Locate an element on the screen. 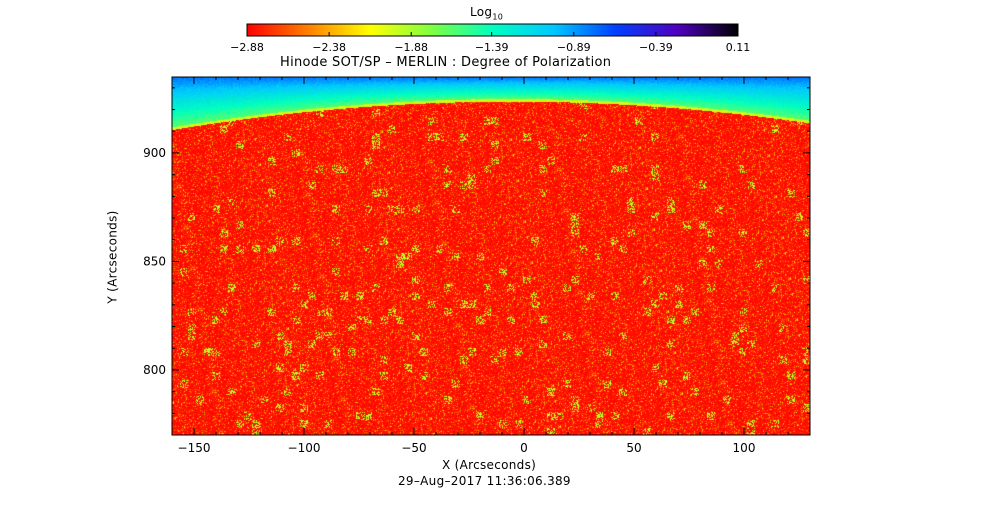 The height and width of the screenshot is (512, 983). x-tick-label: 0 is located at coordinates (524, 448).